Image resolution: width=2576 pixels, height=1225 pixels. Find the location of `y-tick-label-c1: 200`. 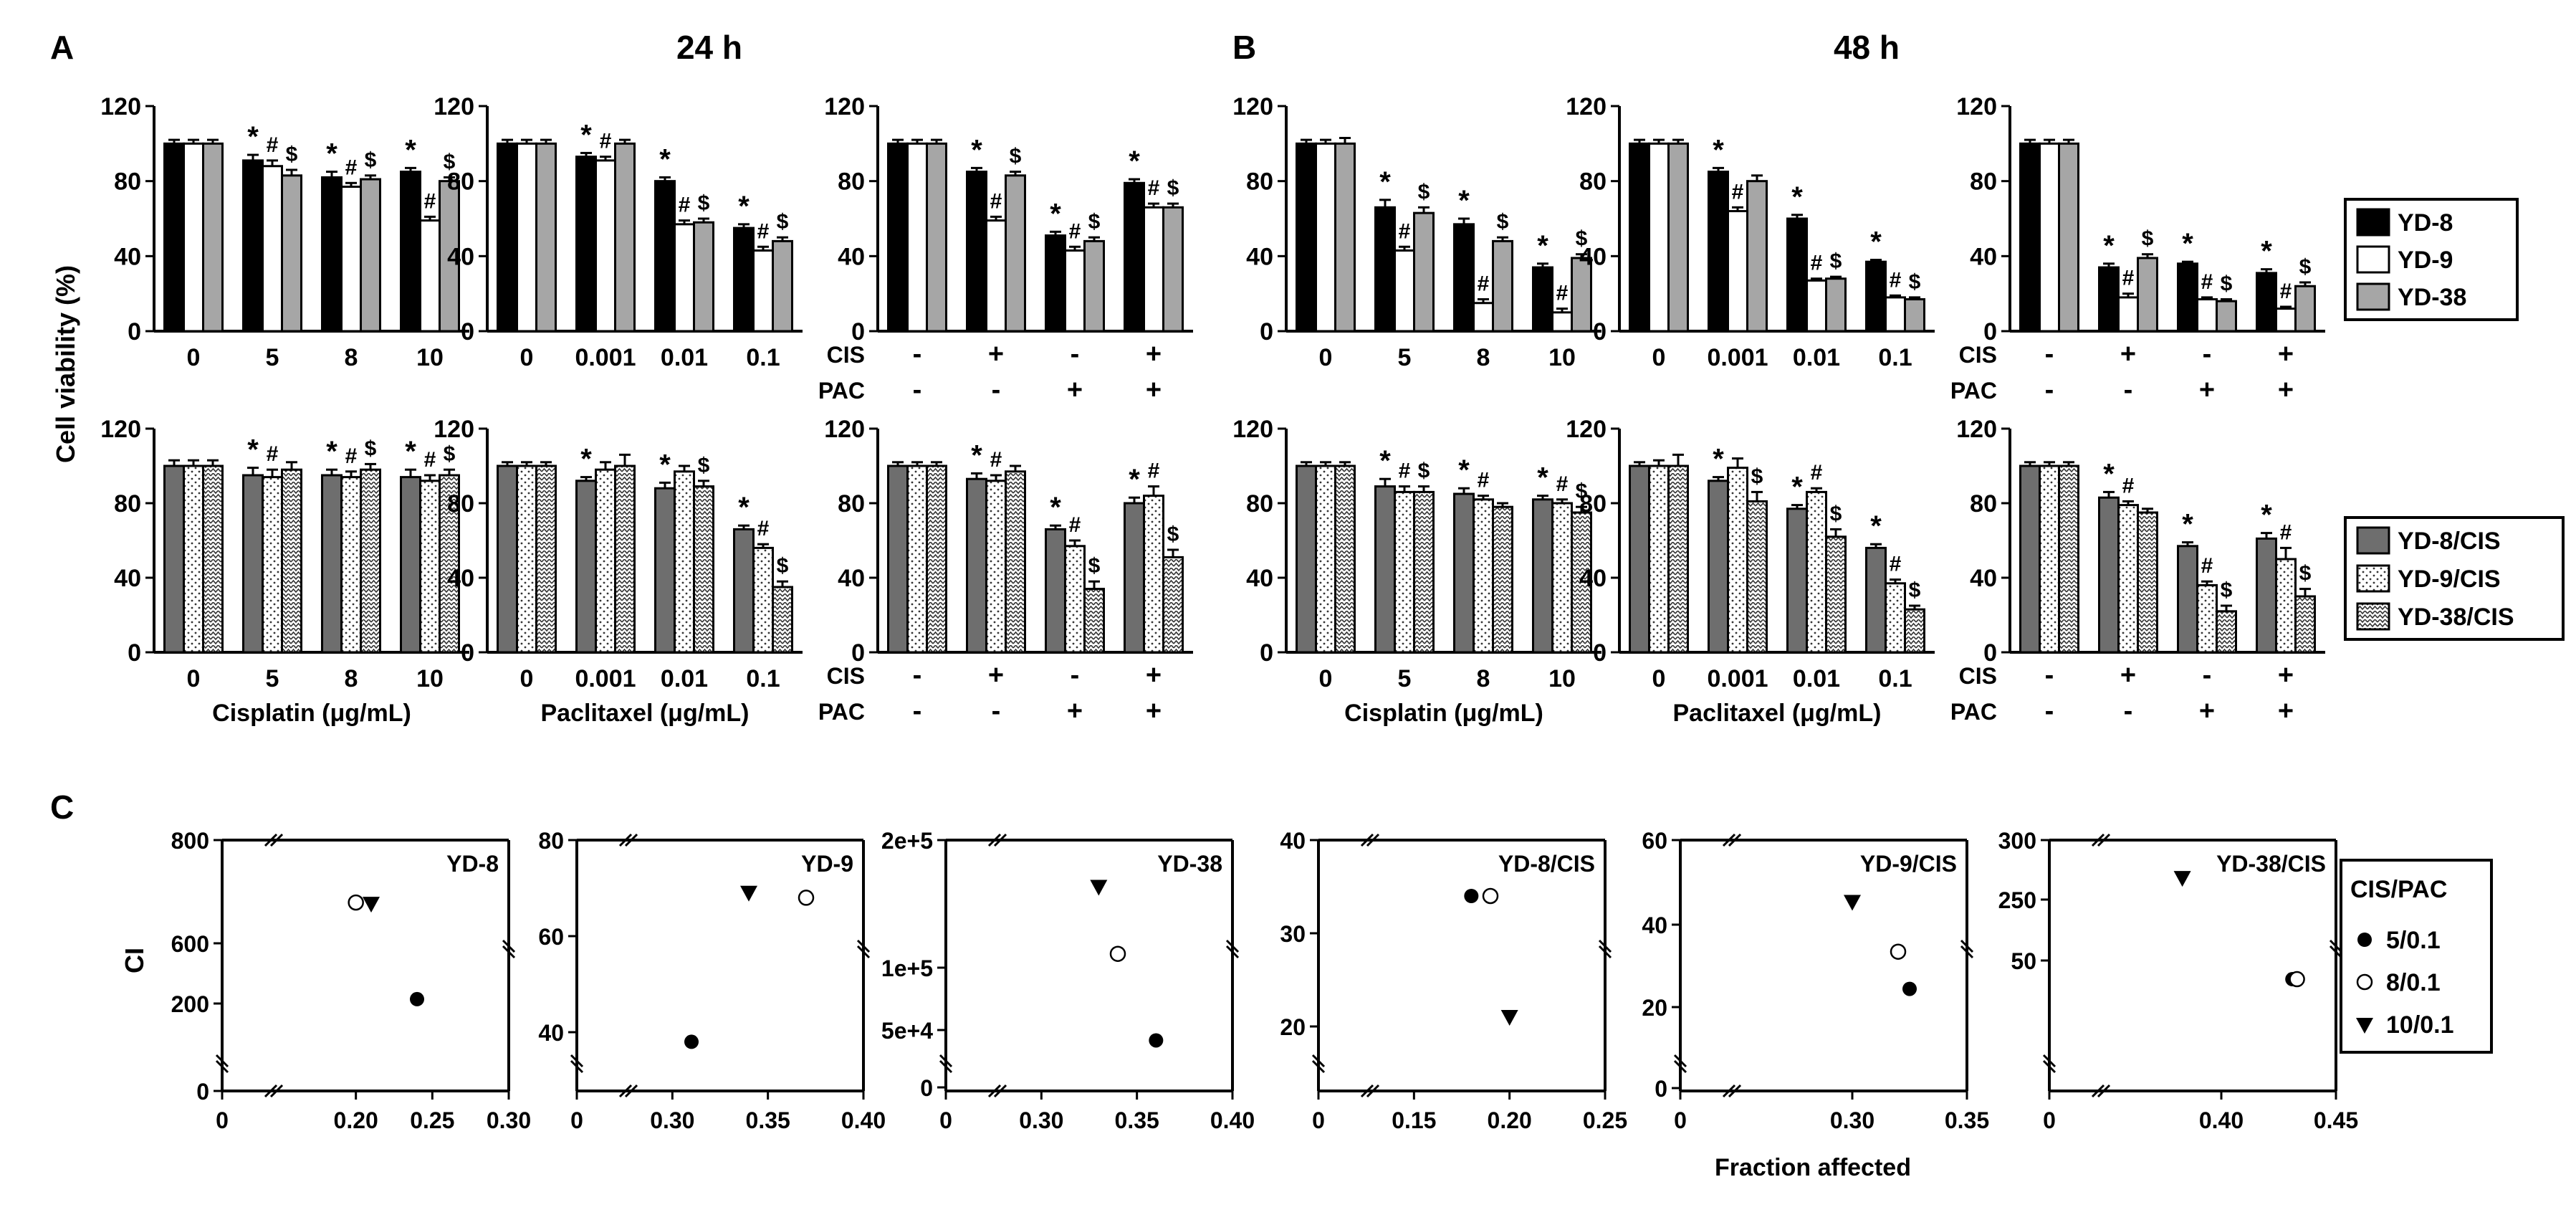

y-tick-label-c1: 200 is located at coordinates (190, 1004).